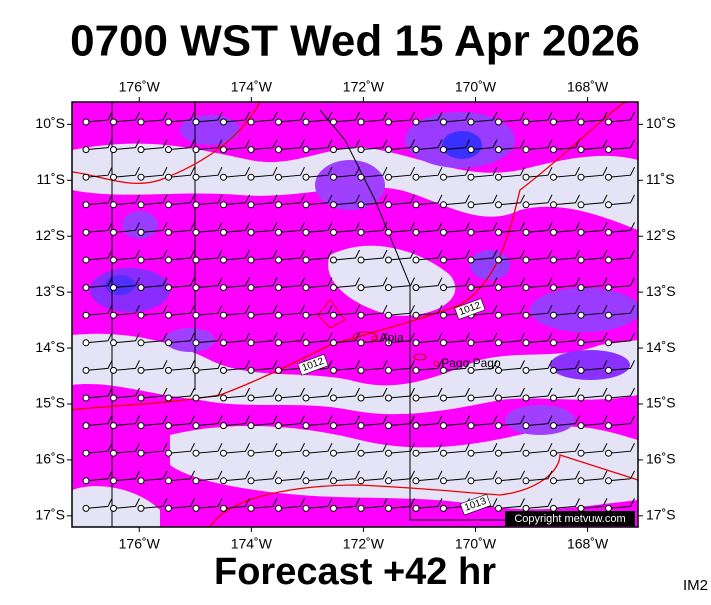 The height and width of the screenshot is (605, 711). What do you see at coordinates (695, 585) in the screenshot?
I see `image-code: IM2` at bounding box center [695, 585].